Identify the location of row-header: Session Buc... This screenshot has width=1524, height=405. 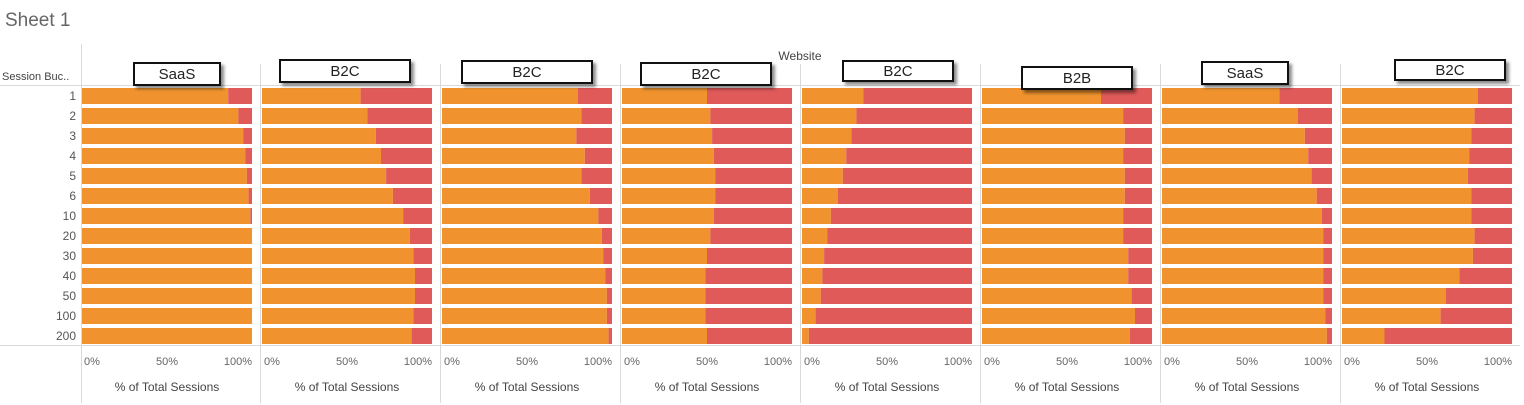
(35, 77).